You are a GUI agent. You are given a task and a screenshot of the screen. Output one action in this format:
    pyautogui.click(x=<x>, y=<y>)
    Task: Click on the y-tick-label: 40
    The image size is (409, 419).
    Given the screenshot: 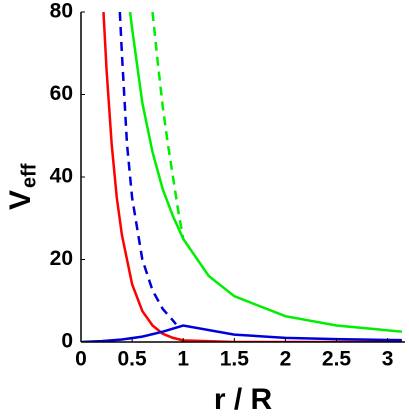 What is the action you would take?
    pyautogui.click(x=61, y=176)
    